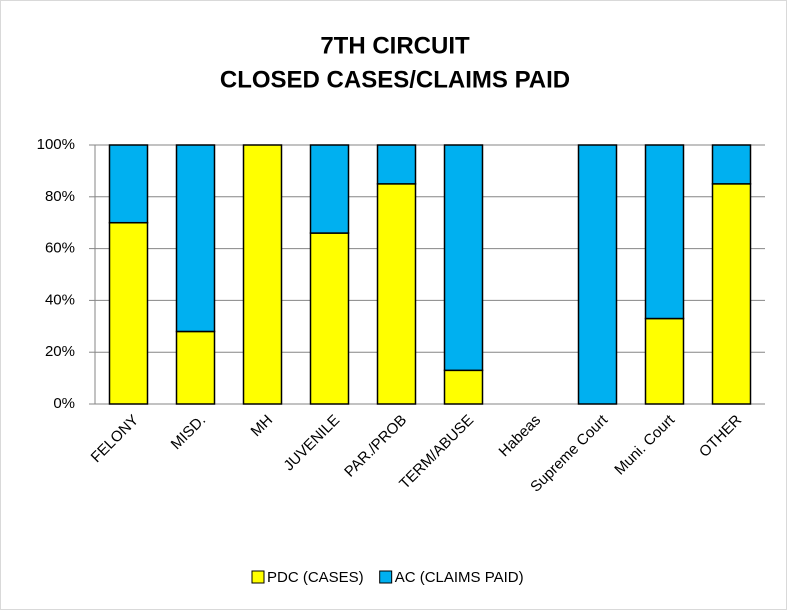 This screenshot has width=787, height=610. Describe the element at coordinates (315, 577) in the screenshot. I see `legend-label: PDC (CASES)` at that location.